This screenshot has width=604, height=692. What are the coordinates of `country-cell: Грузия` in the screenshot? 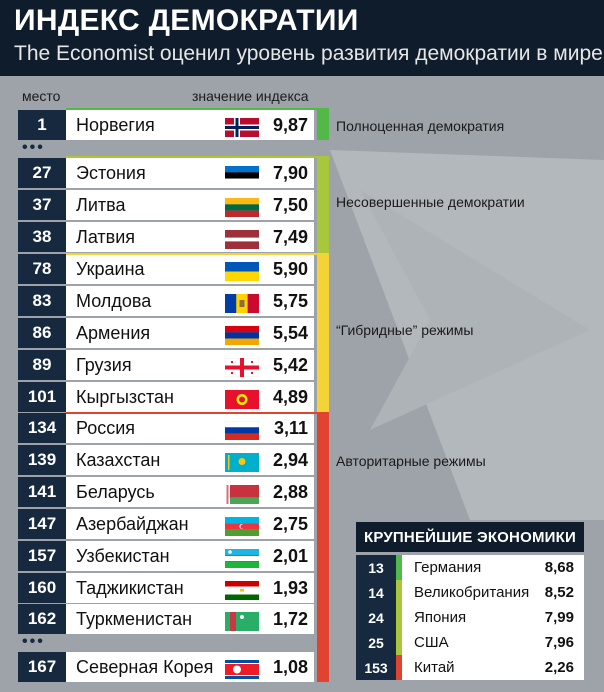 It's located at (104, 364).